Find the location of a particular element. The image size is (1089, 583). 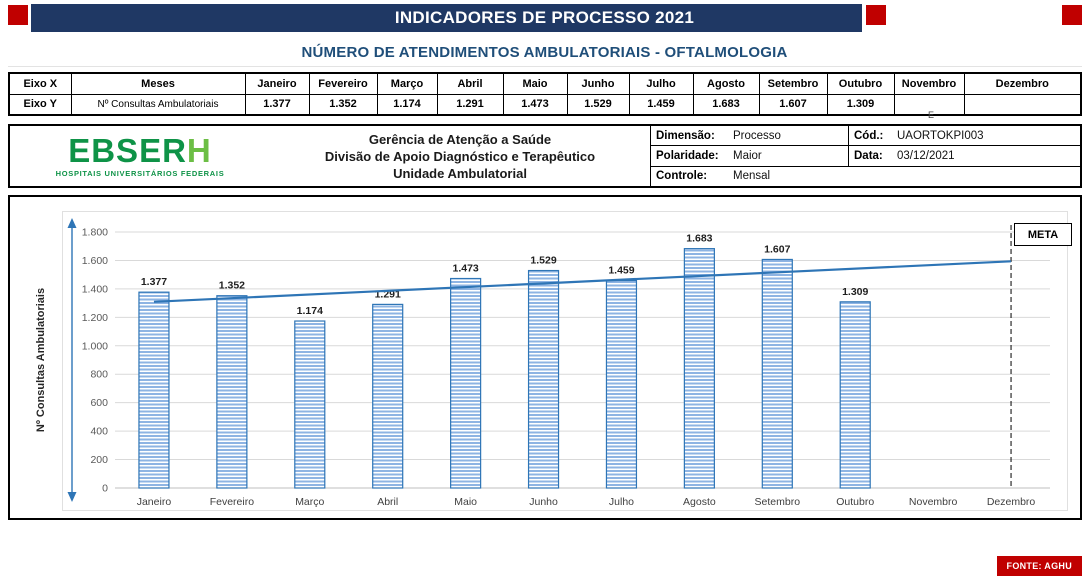

month-value: 1.473 is located at coordinates (535, 104).